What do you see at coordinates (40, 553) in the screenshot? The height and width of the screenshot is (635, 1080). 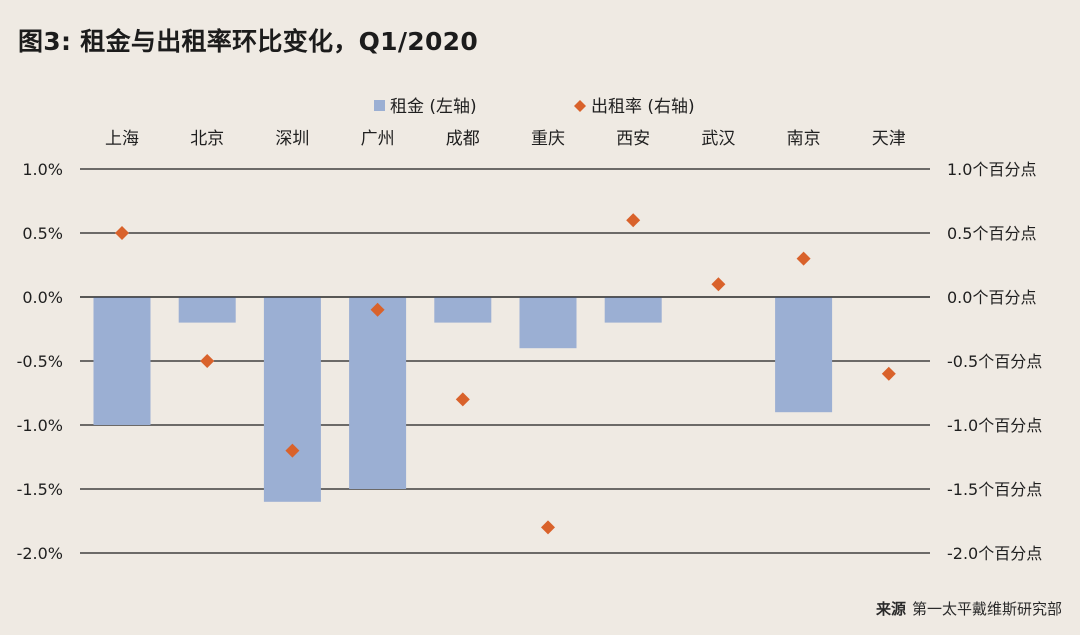 I see `left-tick-label: -2.0%` at bounding box center [40, 553].